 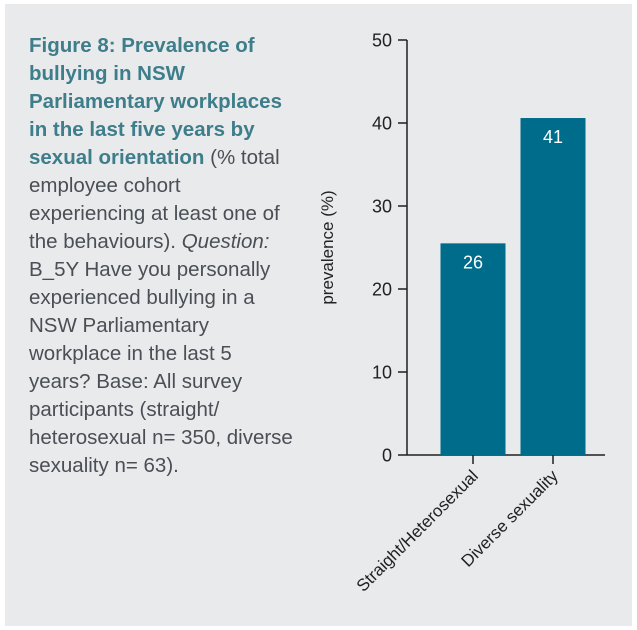 What do you see at coordinates (417, 530) in the screenshot?
I see `x-tick-label: Straight/Heterosexual` at bounding box center [417, 530].